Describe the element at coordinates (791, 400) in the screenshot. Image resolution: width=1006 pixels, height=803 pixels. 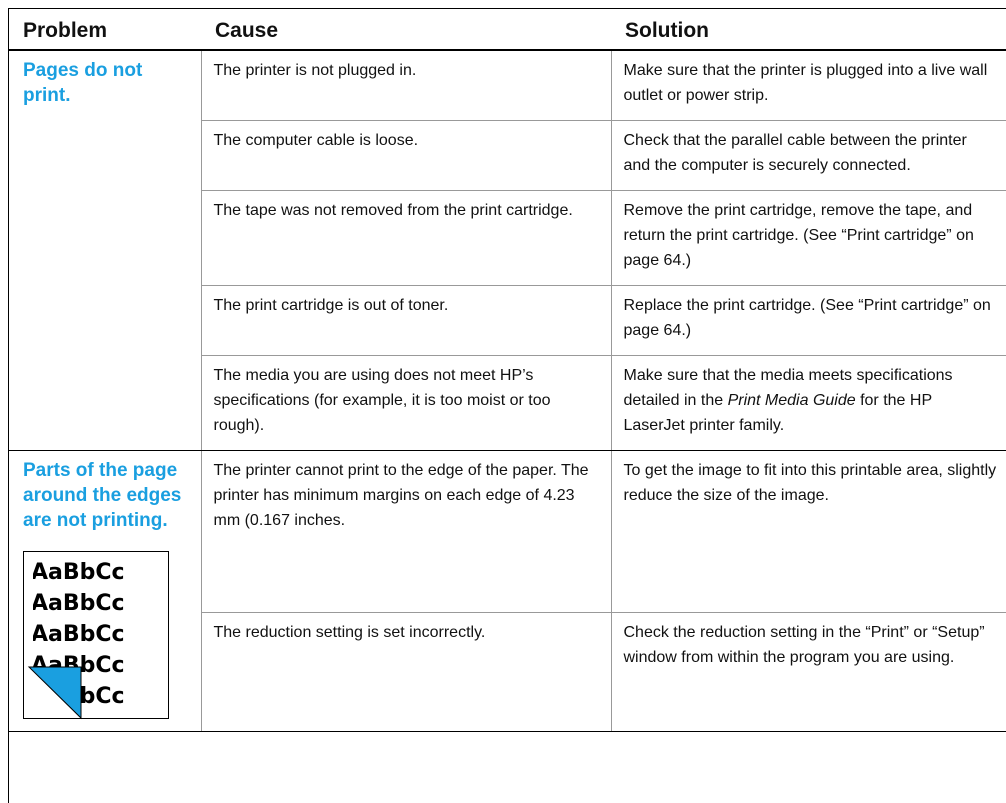
I see `solution-text: Print Media Guide` at that location.